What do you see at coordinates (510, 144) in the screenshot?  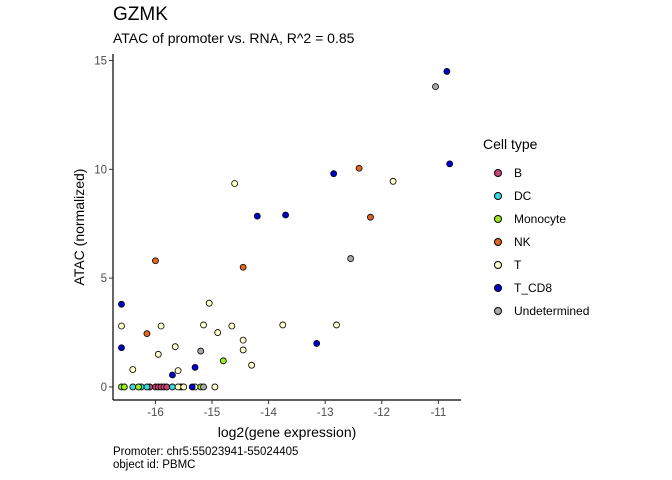 I see `legend-title: Cell type` at bounding box center [510, 144].